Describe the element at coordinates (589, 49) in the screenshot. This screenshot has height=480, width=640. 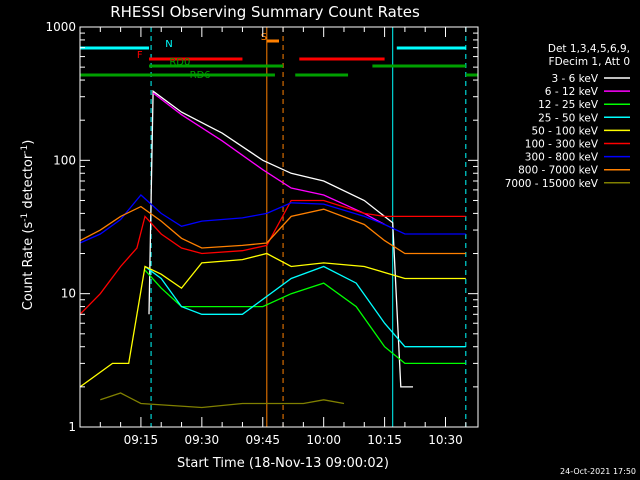
I see `legend-header-line-1: Det 1,3,4,5,6,9,` at that location.